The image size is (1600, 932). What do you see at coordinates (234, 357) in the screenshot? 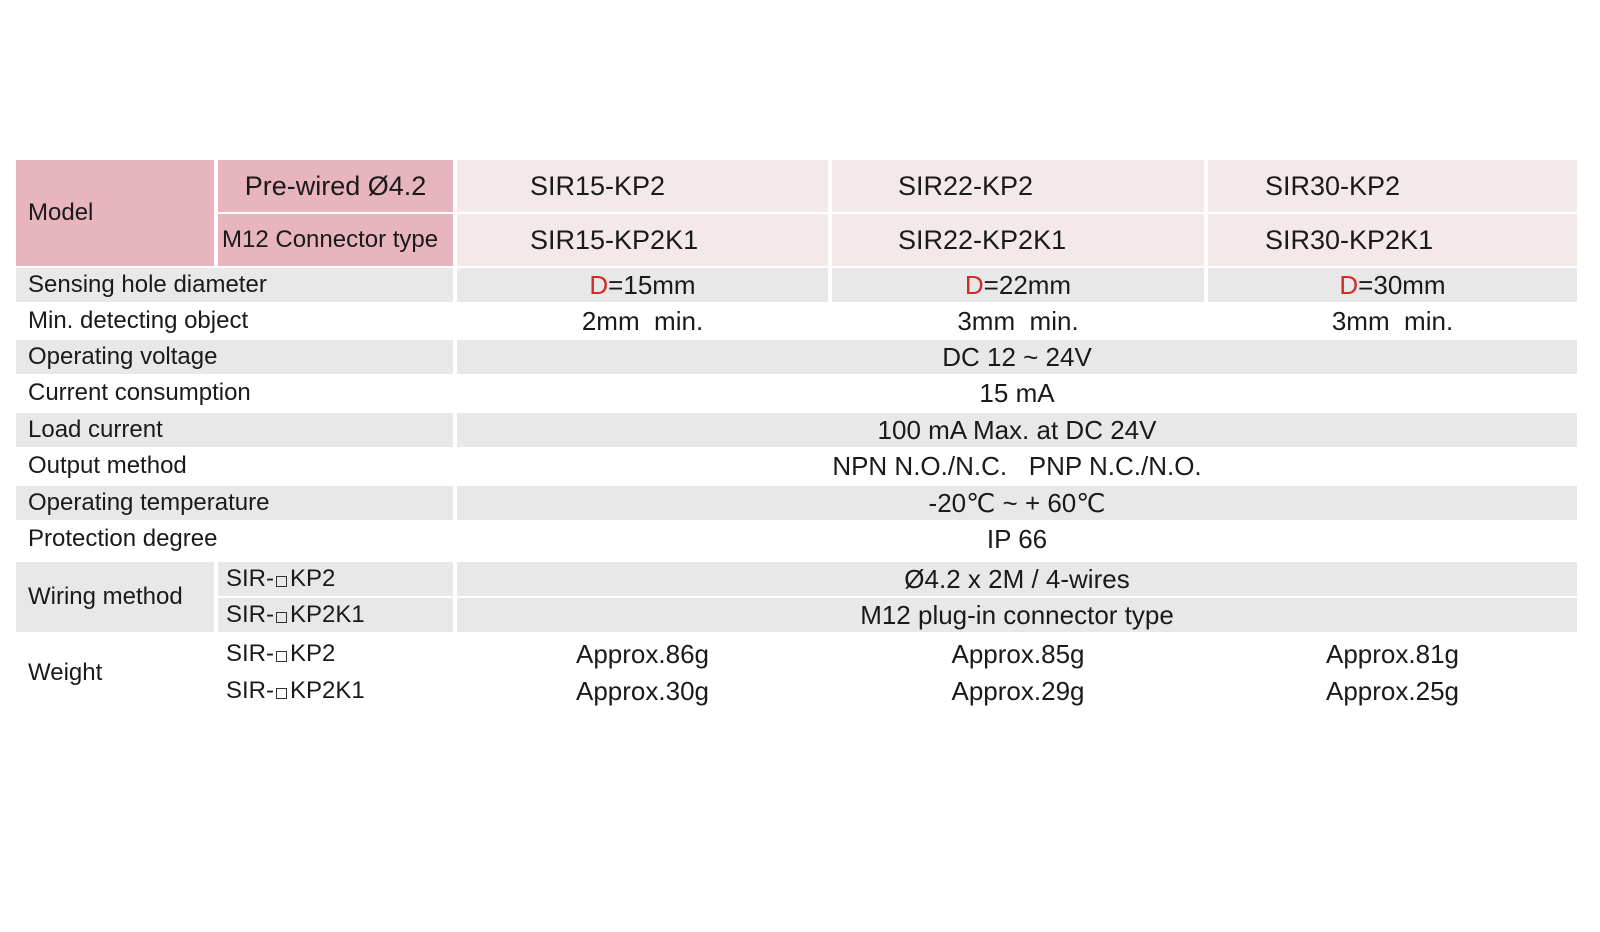
I see `voltage-label-cell: Operating voltage` at bounding box center [234, 357].